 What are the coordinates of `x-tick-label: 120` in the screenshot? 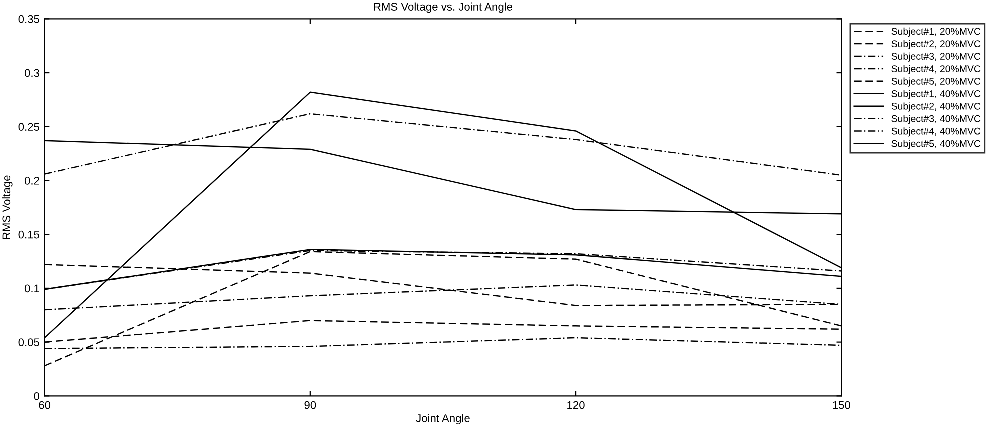 It's located at (576, 405).